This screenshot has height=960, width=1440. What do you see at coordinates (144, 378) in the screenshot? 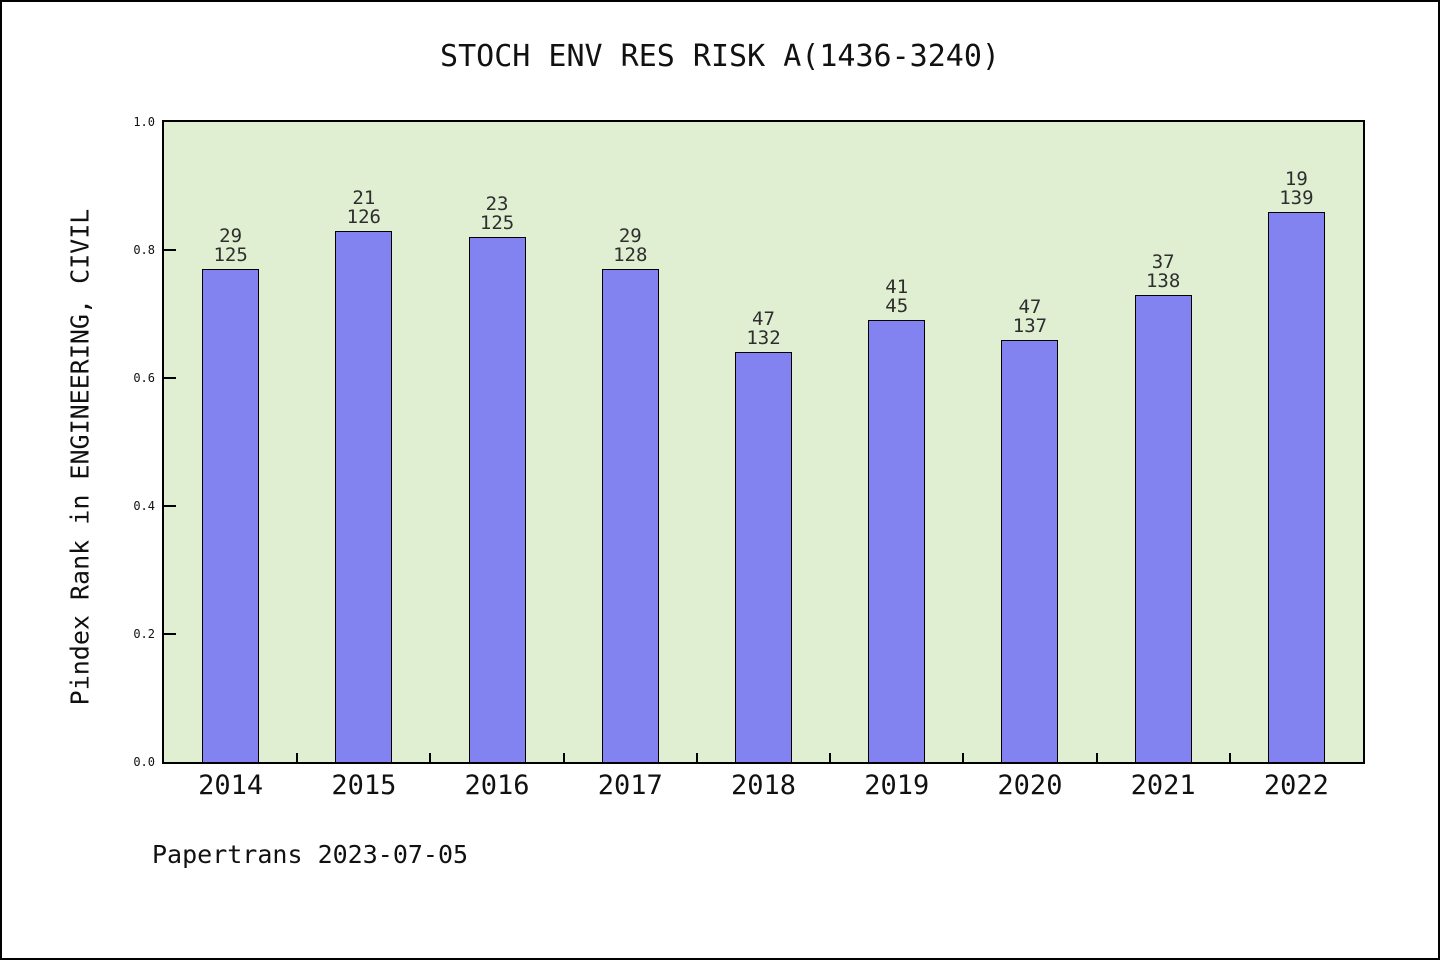
I see `y-tick-label: 0.6` at bounding box center [144, 378].